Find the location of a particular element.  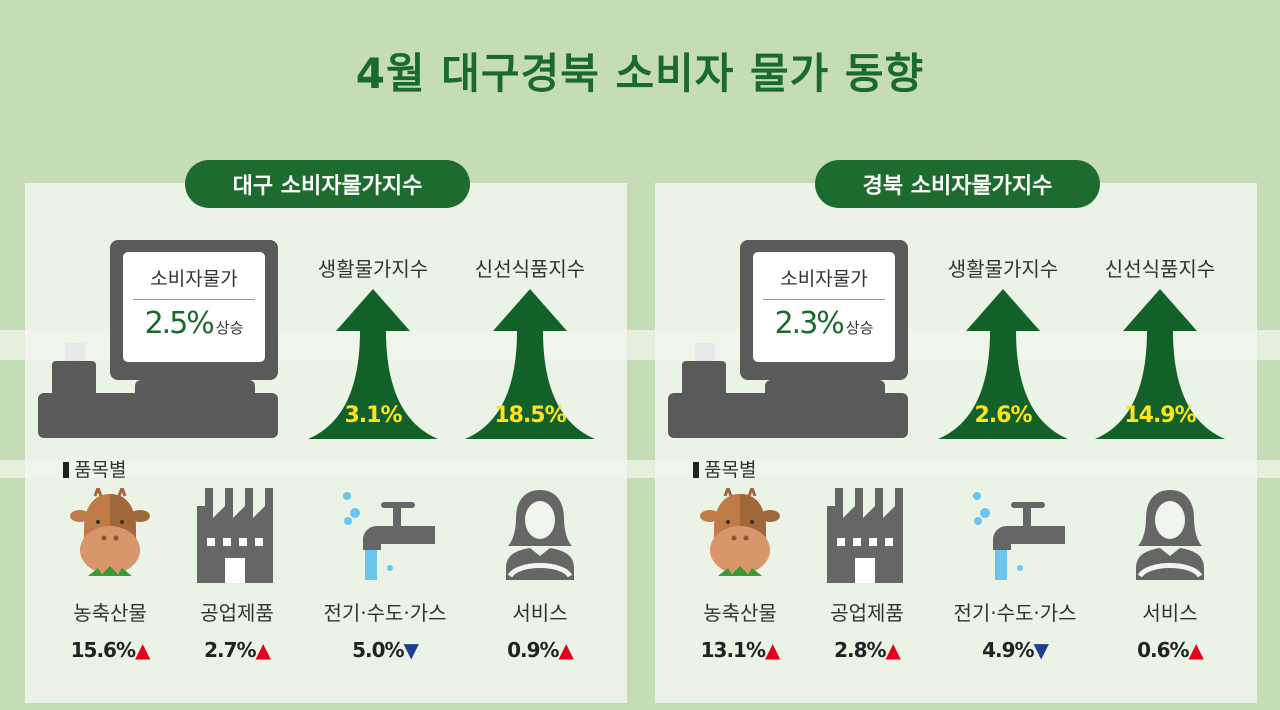

category-item: 공업제품 2.8%▲ is located at coordinates (867, 575).